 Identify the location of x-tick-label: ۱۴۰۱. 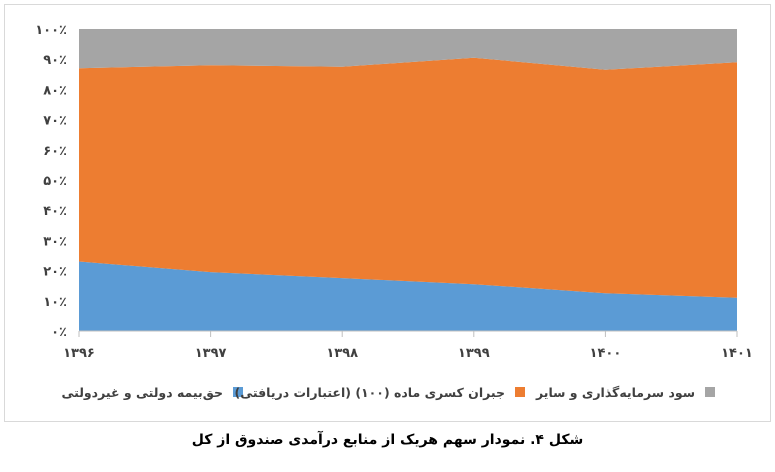
(737, 353).